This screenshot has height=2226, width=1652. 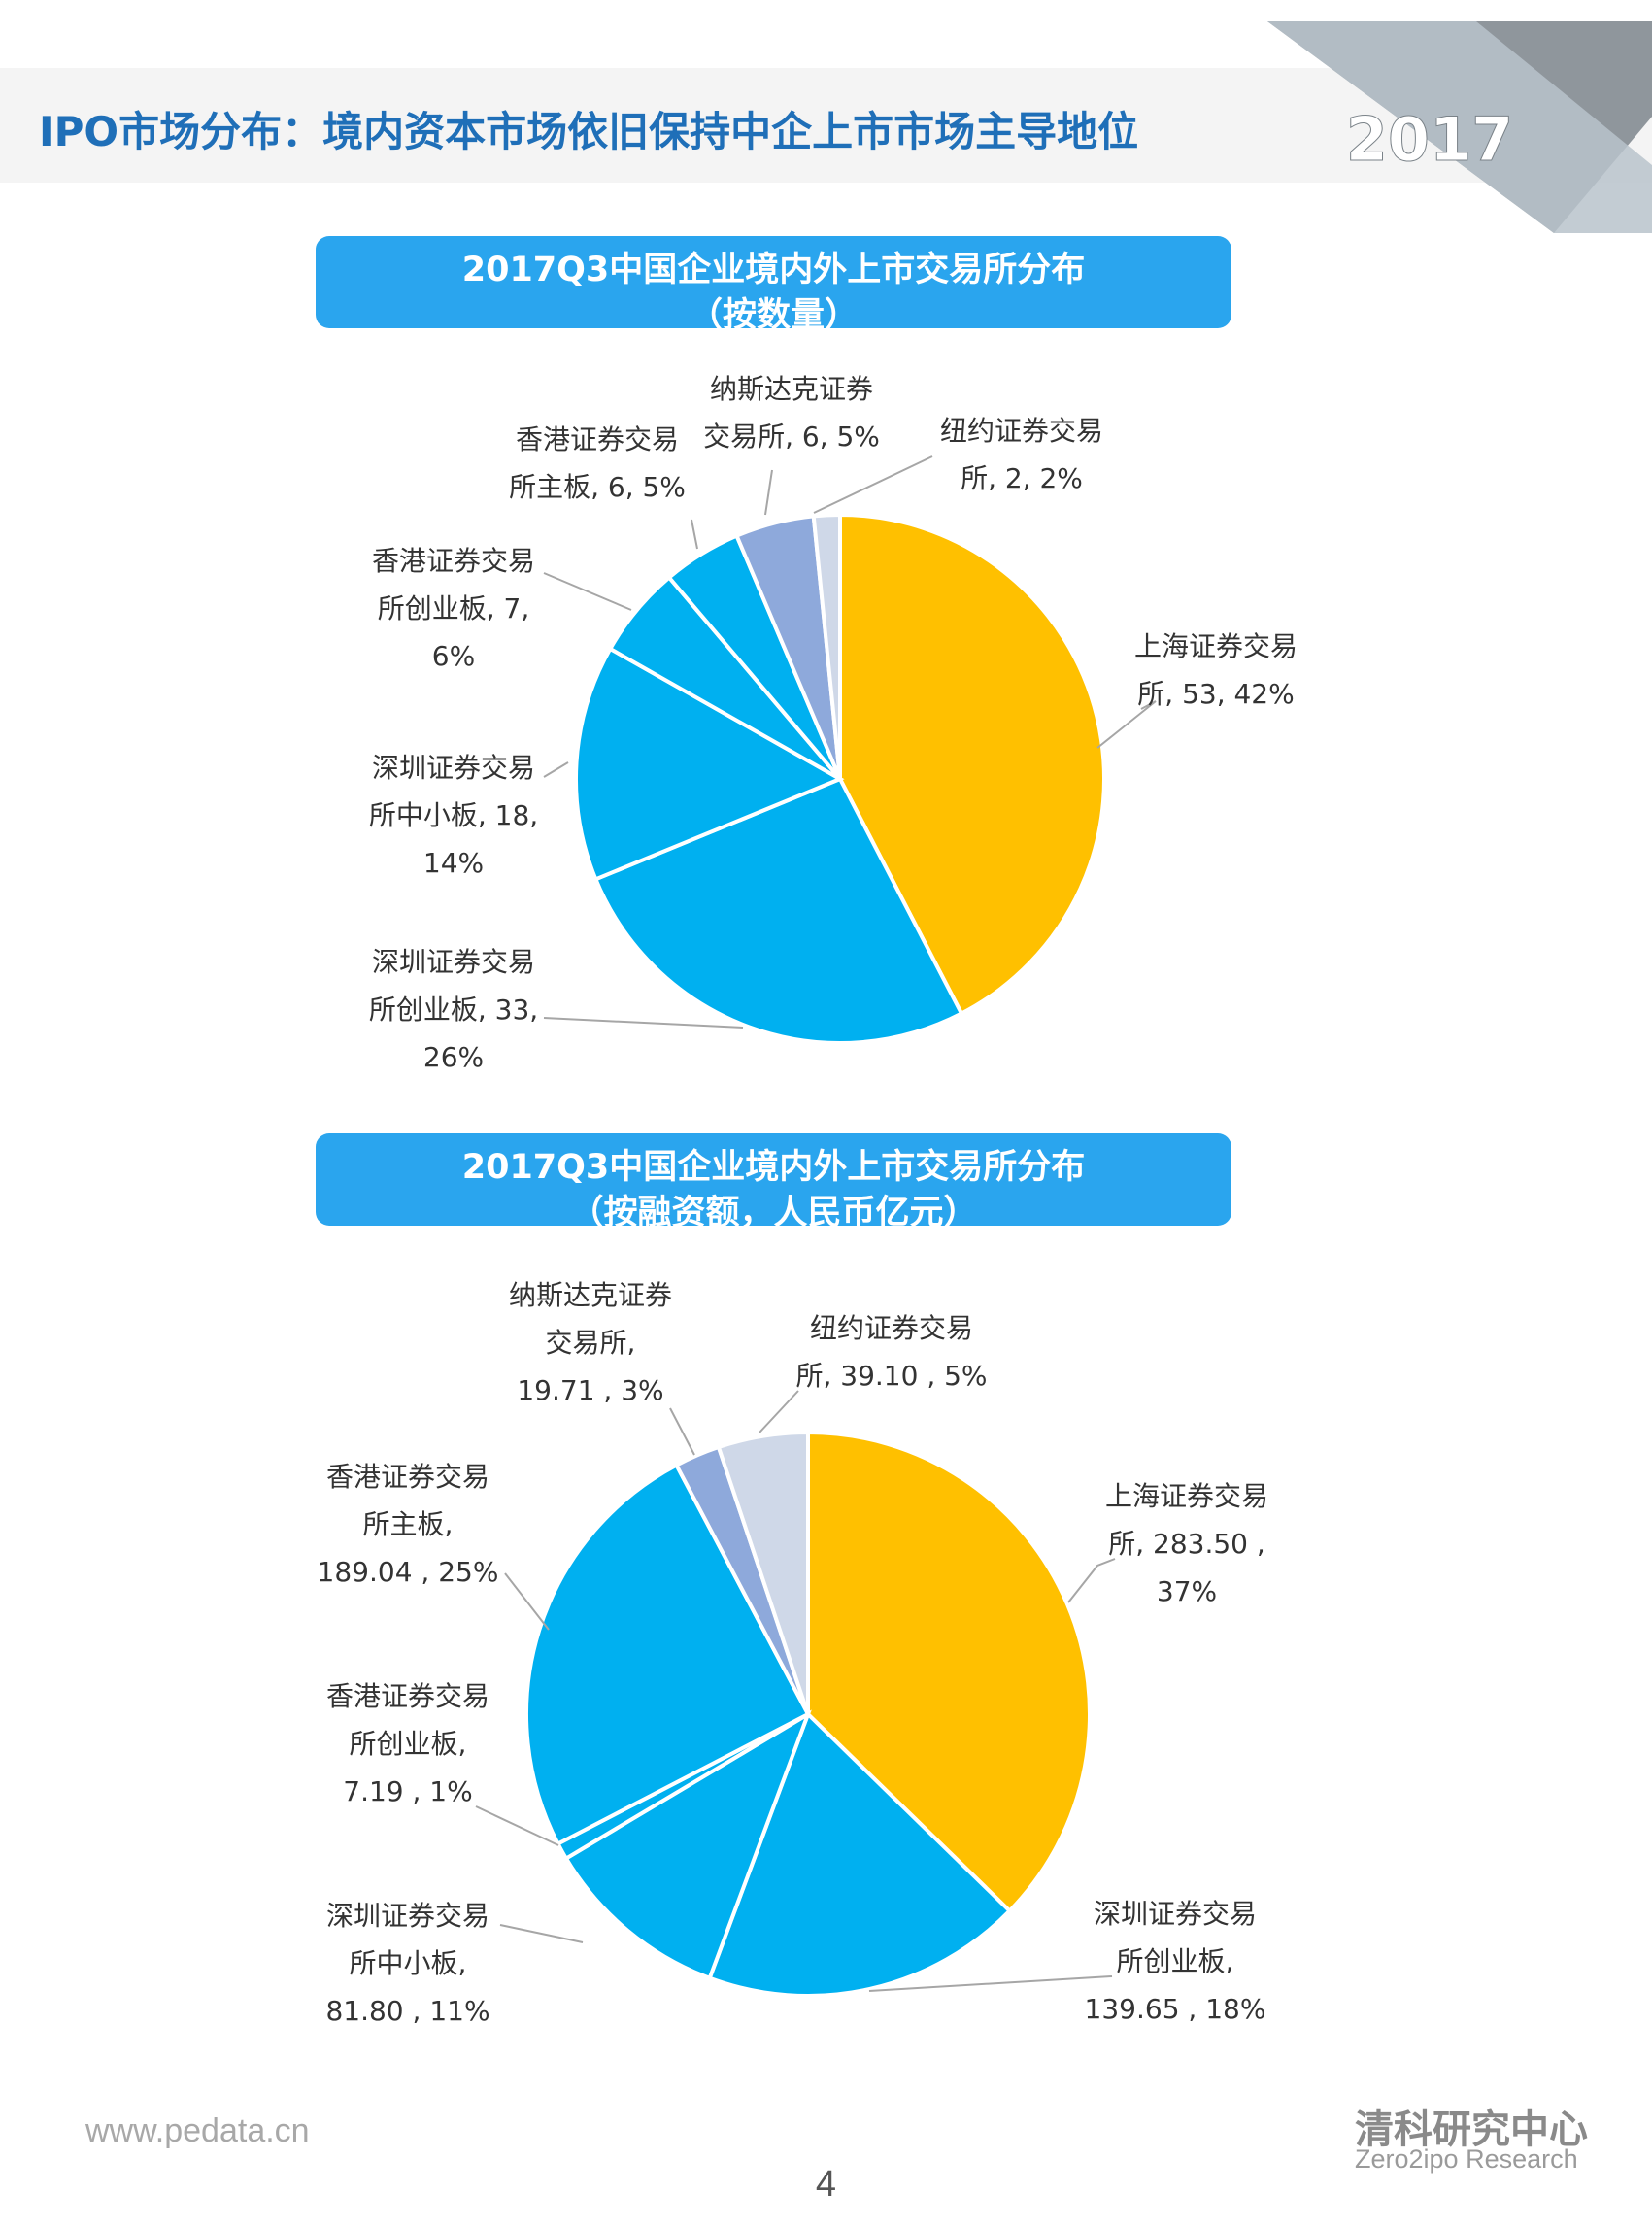 I want to click on slice-label: 纽约证券交易所, 2, 2%, so click(x=1021, y=454).